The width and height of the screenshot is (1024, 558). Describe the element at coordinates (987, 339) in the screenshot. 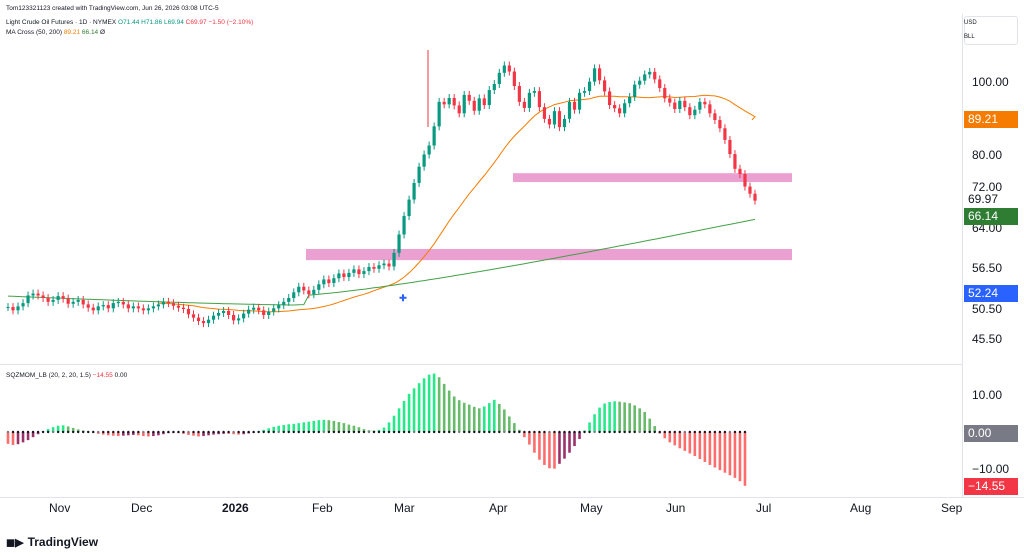

I see `price-label-45: 45.50` at that location.